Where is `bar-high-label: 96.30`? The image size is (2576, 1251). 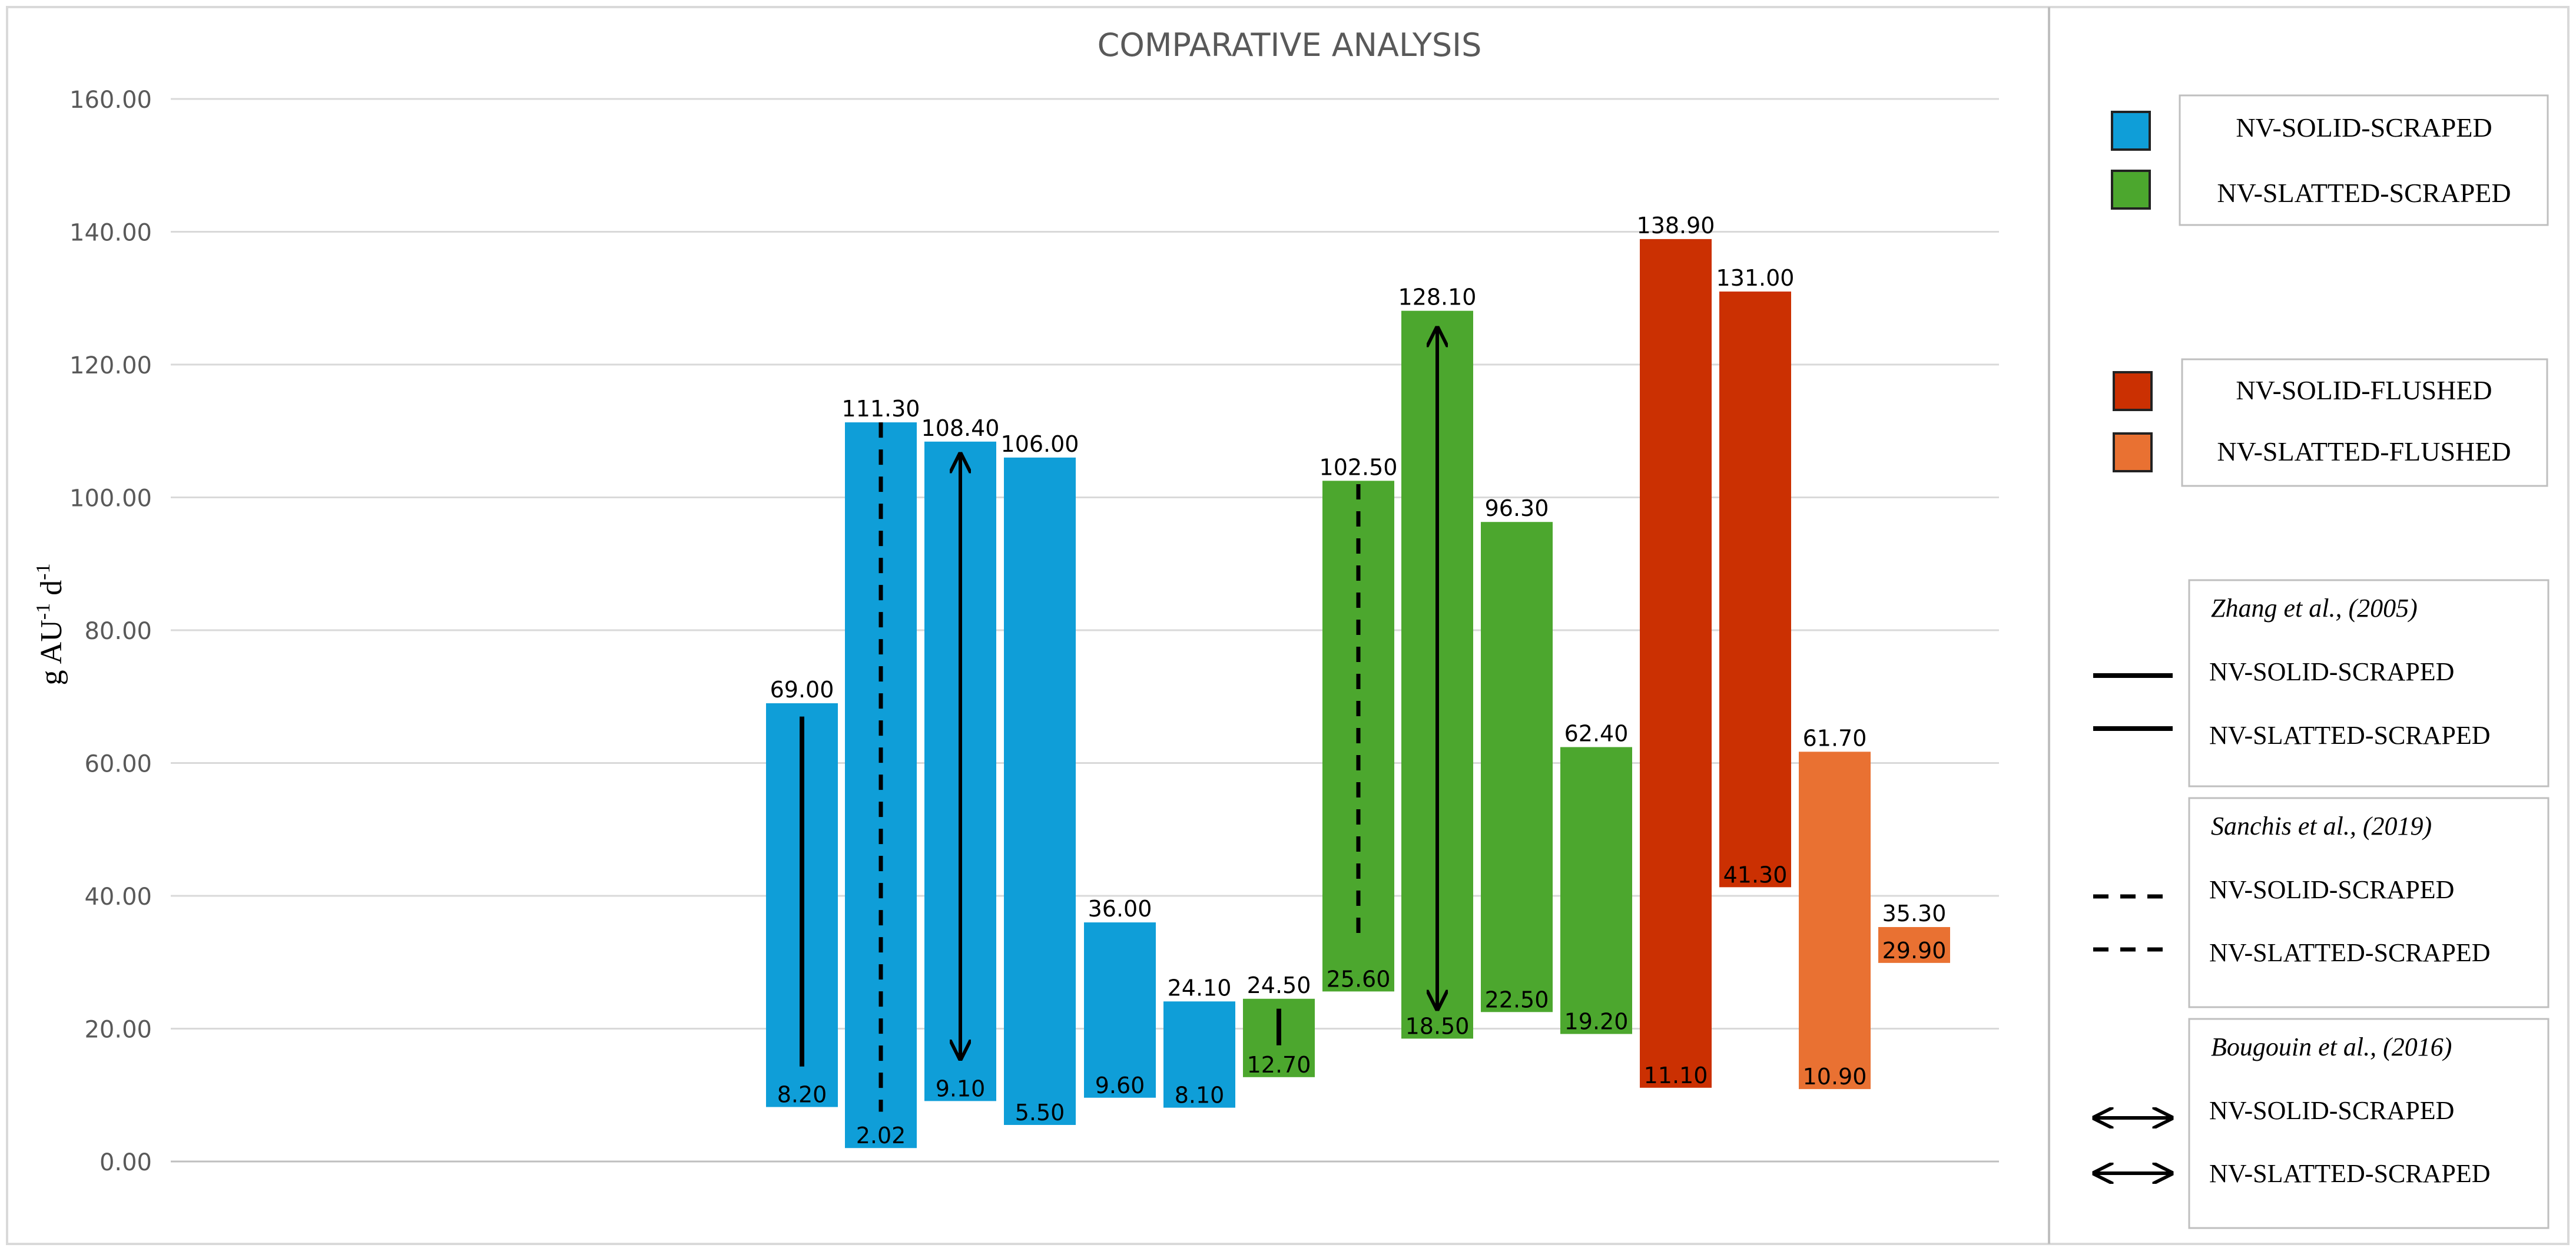
bar-high-label: 96.30 is located at coordinates (1517, 508).